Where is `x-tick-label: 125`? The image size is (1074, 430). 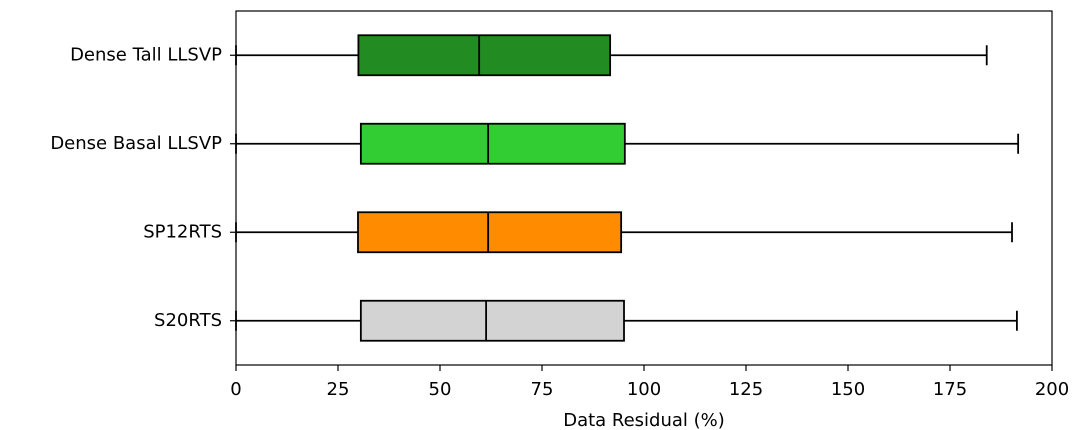 x-tick-label: 125 is located at coordinates (746, 389).